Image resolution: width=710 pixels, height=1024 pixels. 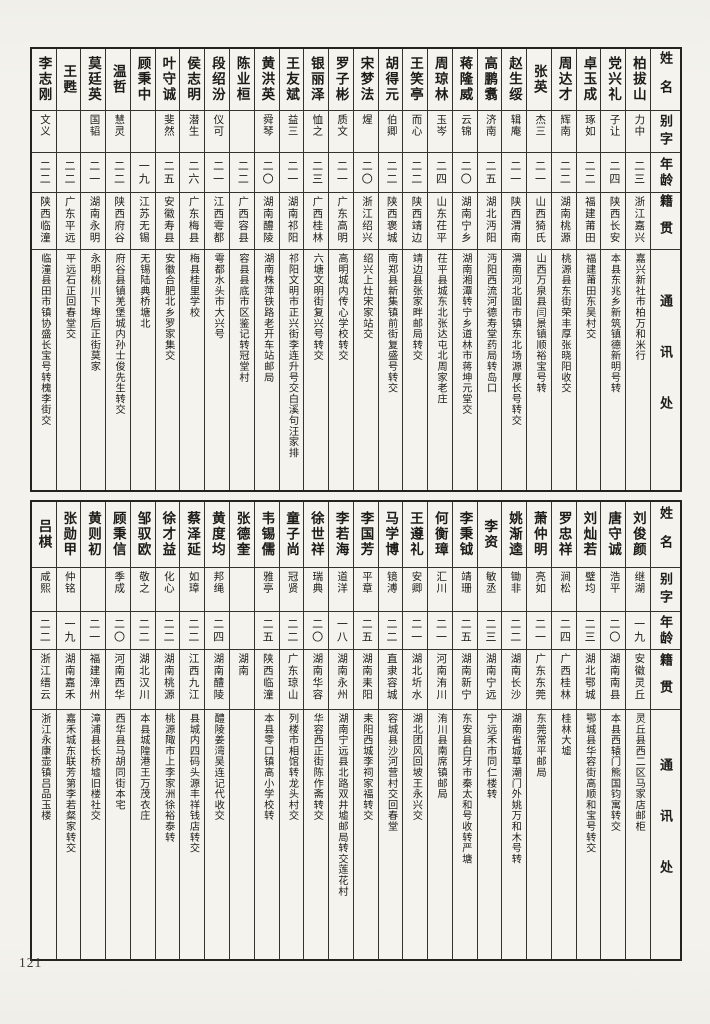 What do you see at coordinates (390, 269) in the screenshot?
I see `person-column: 胡得元 伯卿 二二 陕西褒城 南郑县新集镇前街复盛号转交` at bounding box center [390, 269].